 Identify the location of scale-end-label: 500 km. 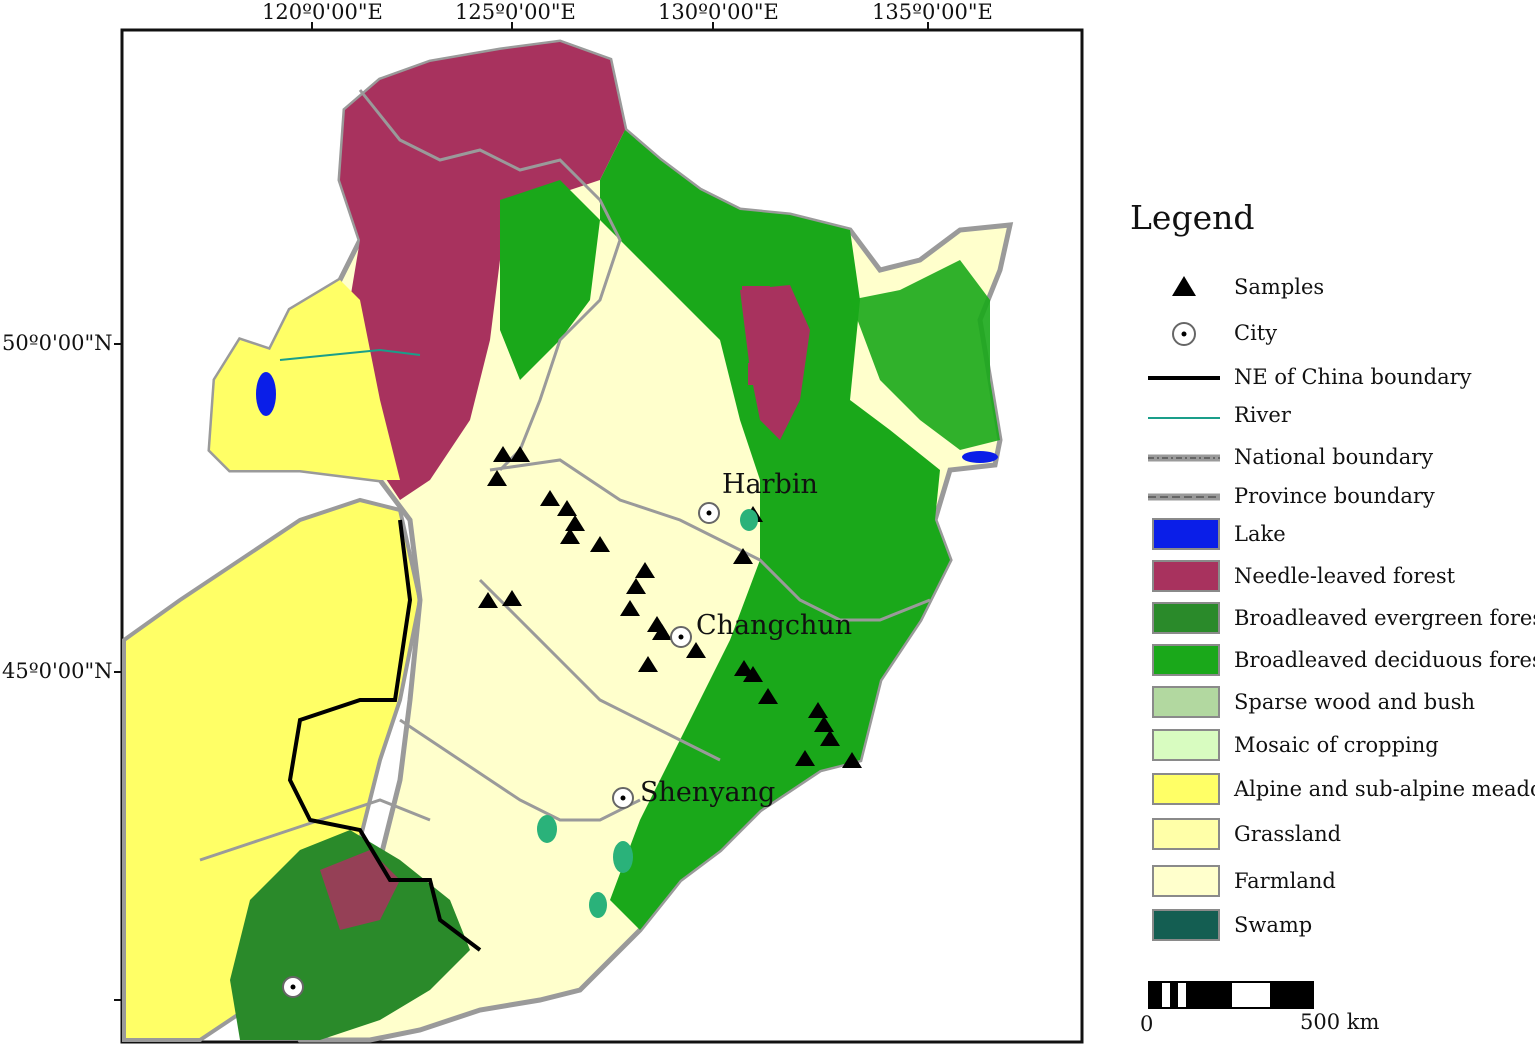
(1340, 1022).